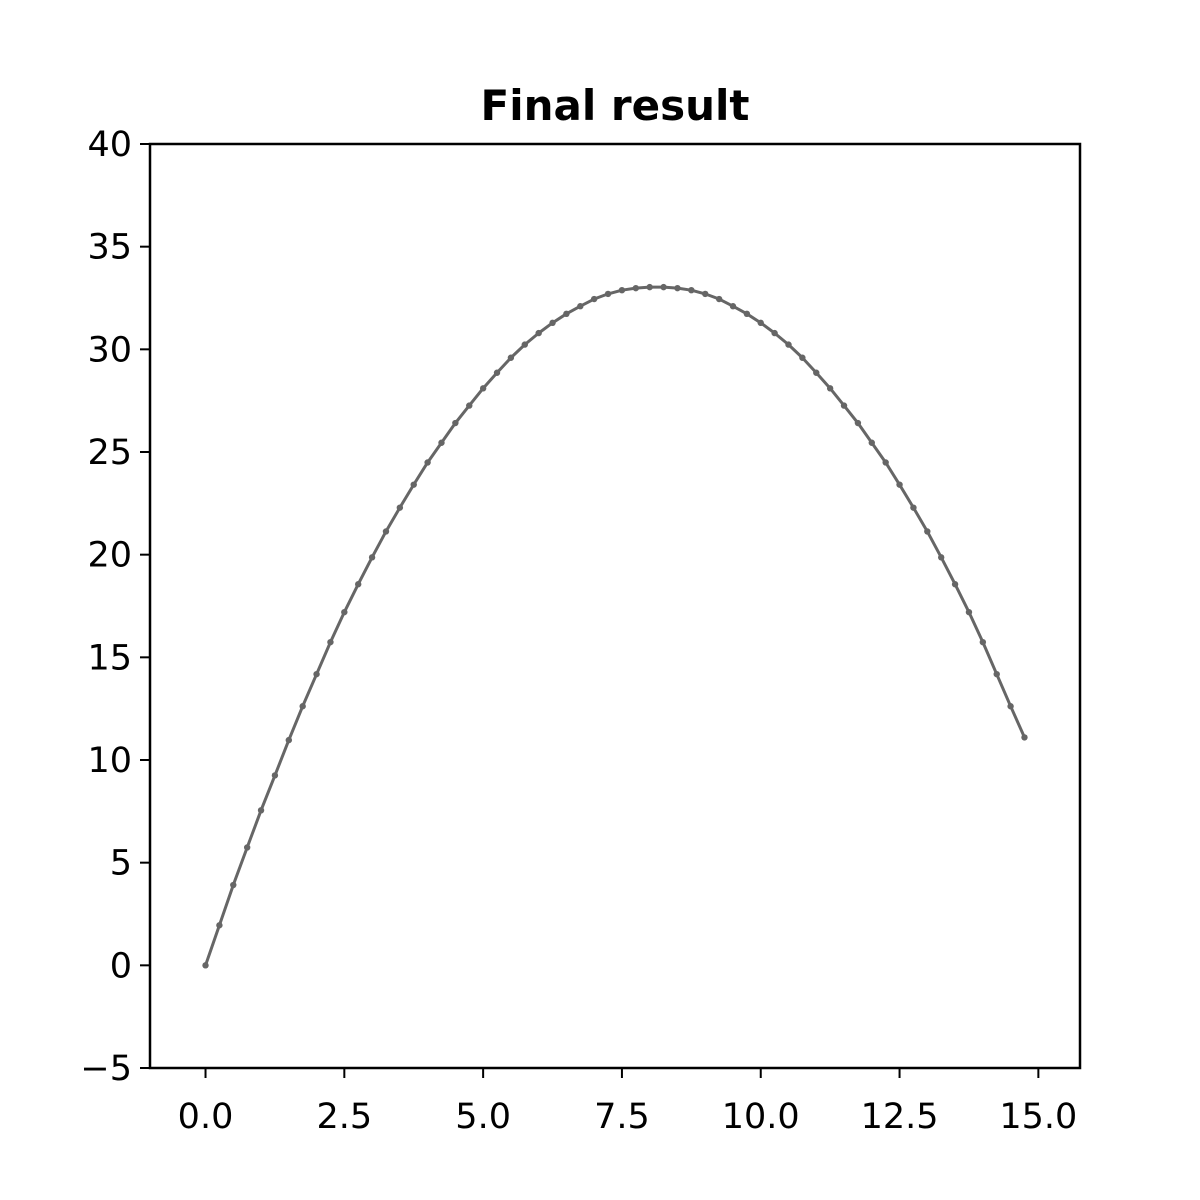 The height and width of the screenshot is (1200, 1200). I want to click on y-tick-label: 5, so click(121, 864).